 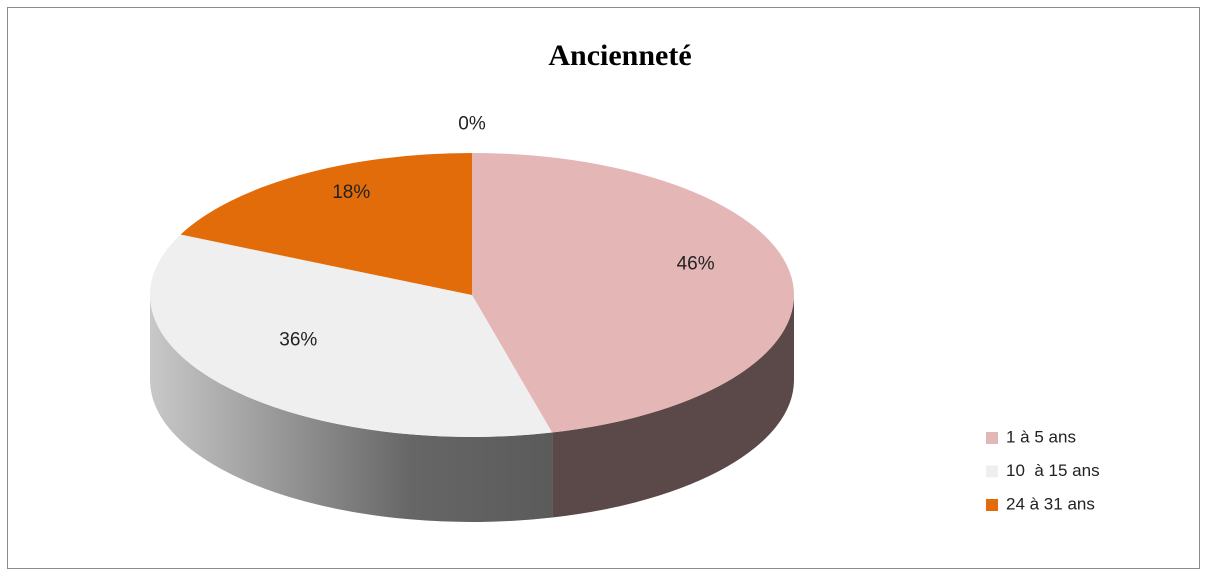 What do you see at coordinates (472, 124) in the screenshot?
I see `data-label: 0%` at bounding box center [472, 124].